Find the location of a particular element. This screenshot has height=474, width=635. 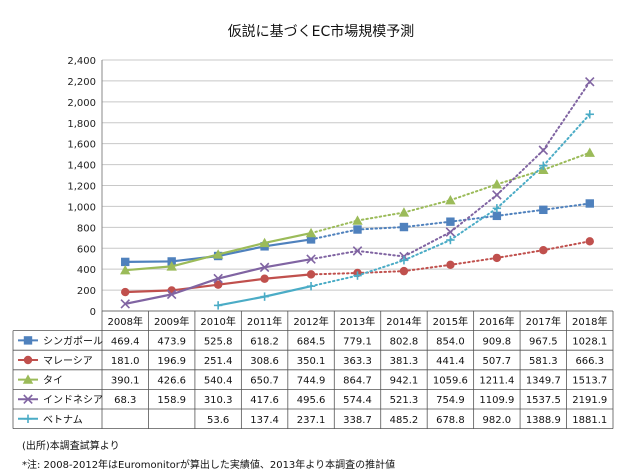

data-label: 1059.6 is located at coordinates (450, 381).